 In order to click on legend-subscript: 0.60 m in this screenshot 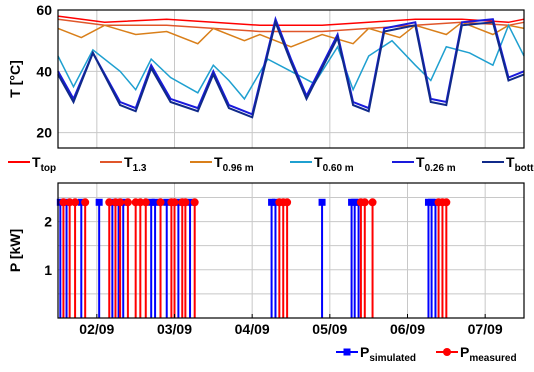, I will do `click(338, 168)`.